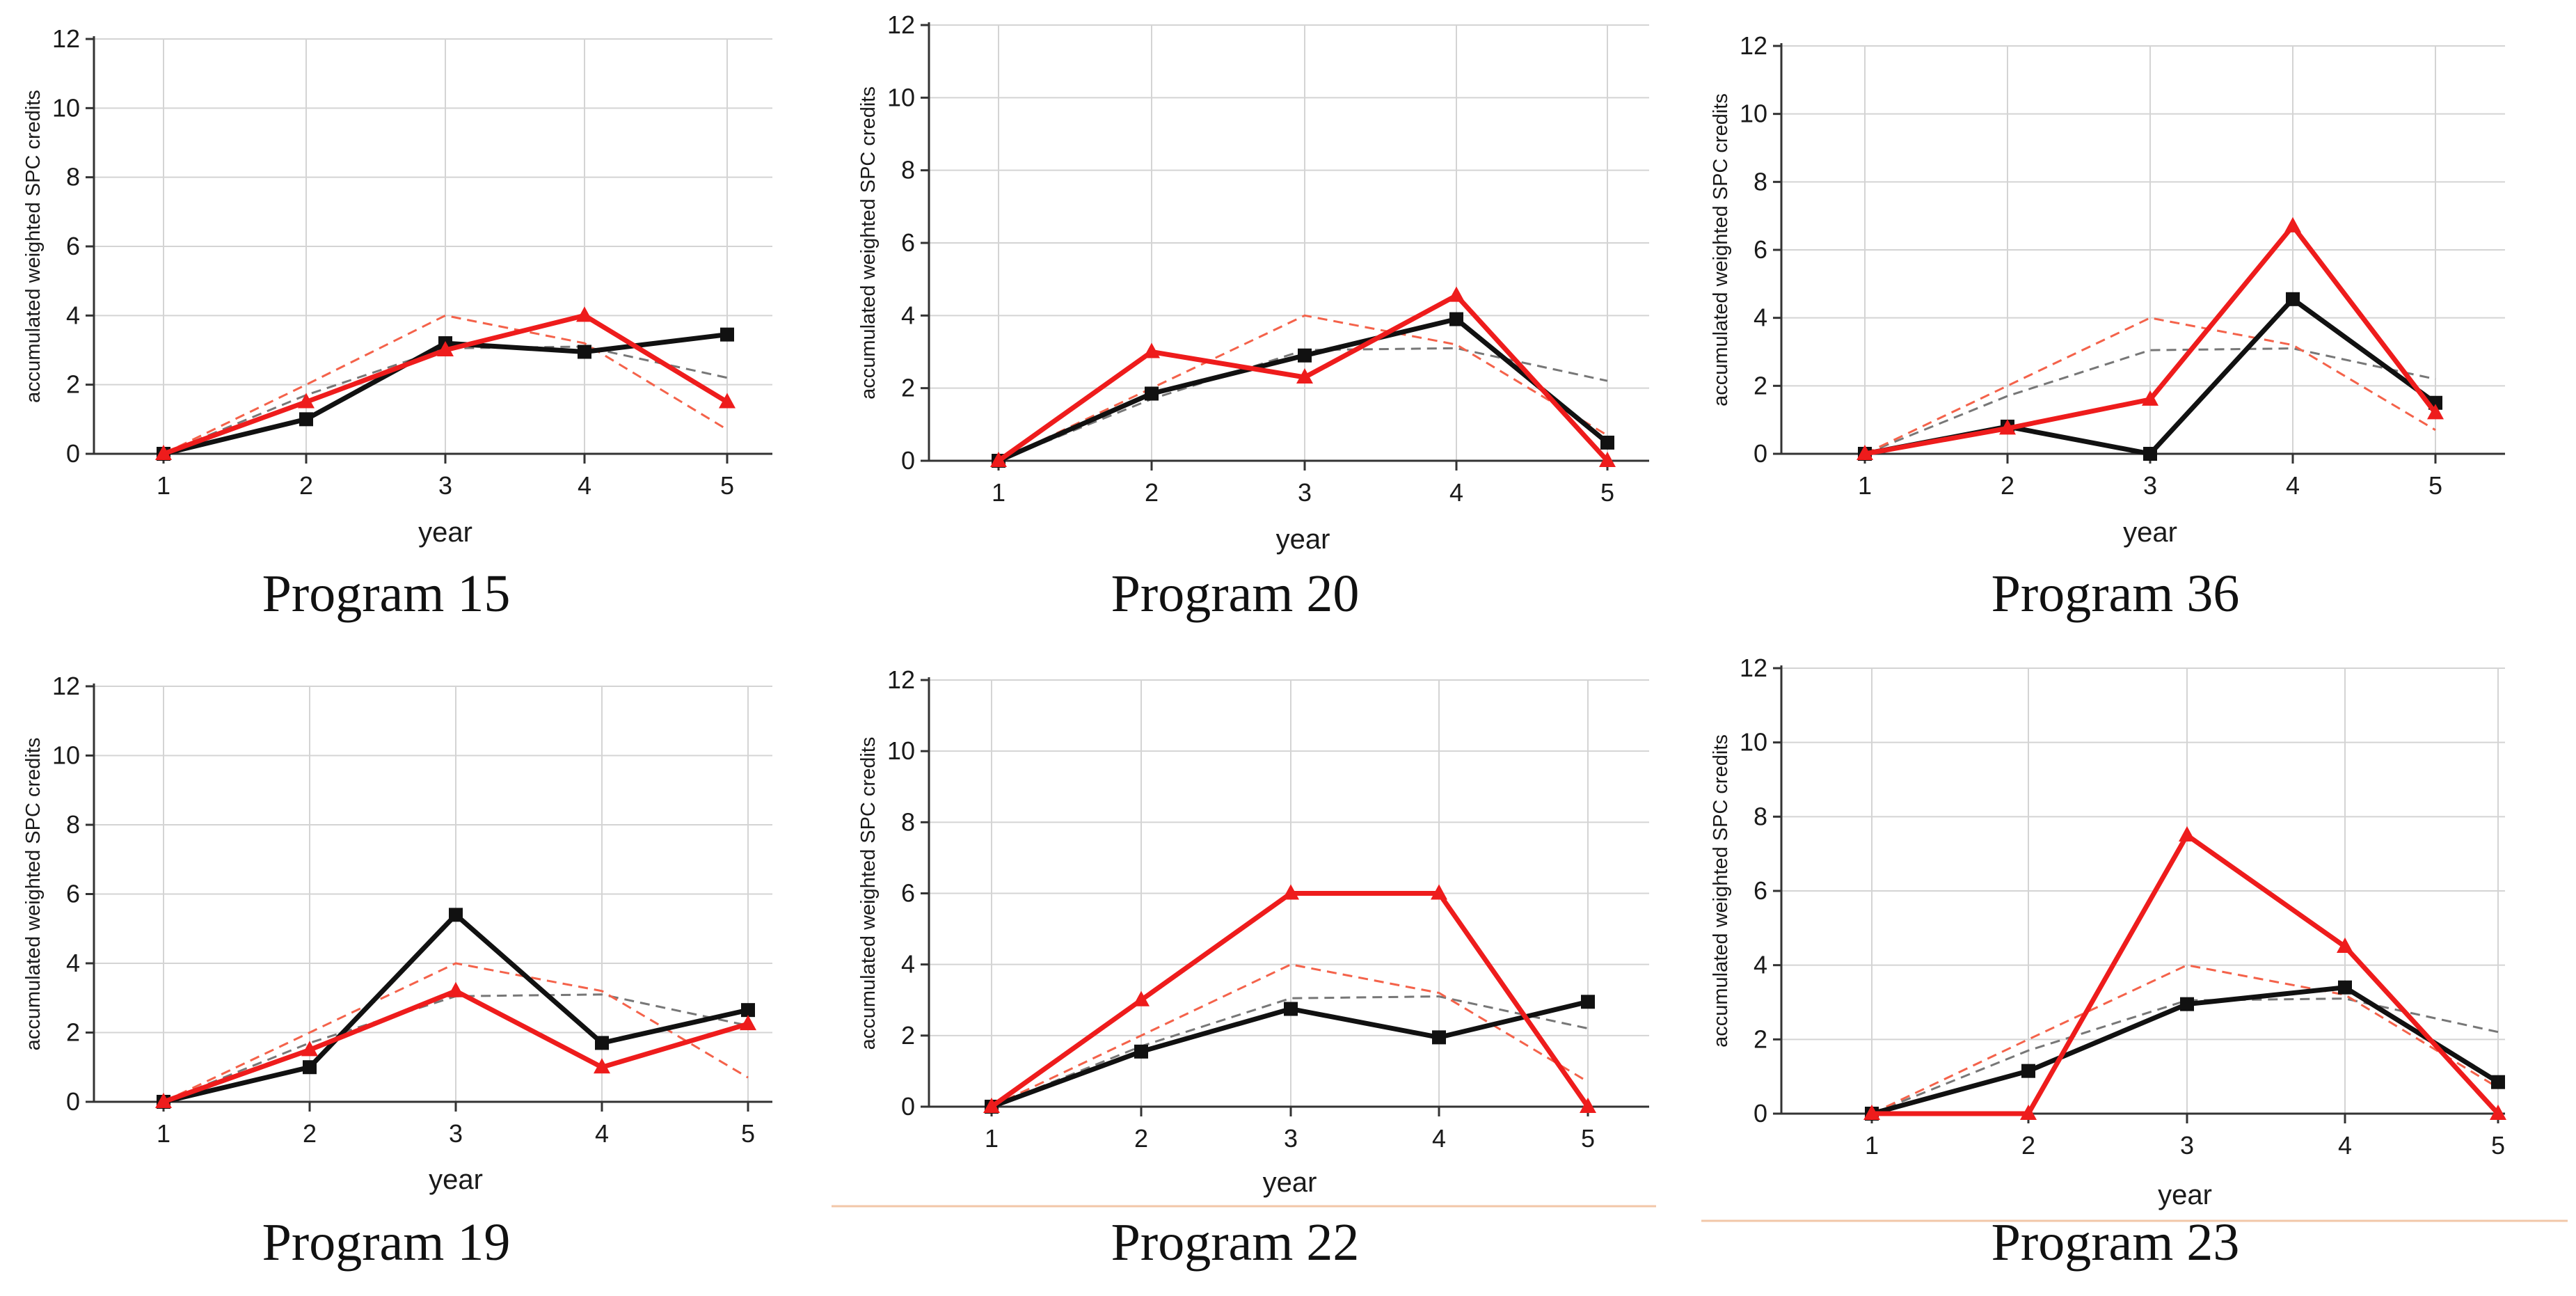 Image resolution: width=2576 pixels, height=1296 pixels. I want to click on series-line-red-triangles, so click(2186, 974).